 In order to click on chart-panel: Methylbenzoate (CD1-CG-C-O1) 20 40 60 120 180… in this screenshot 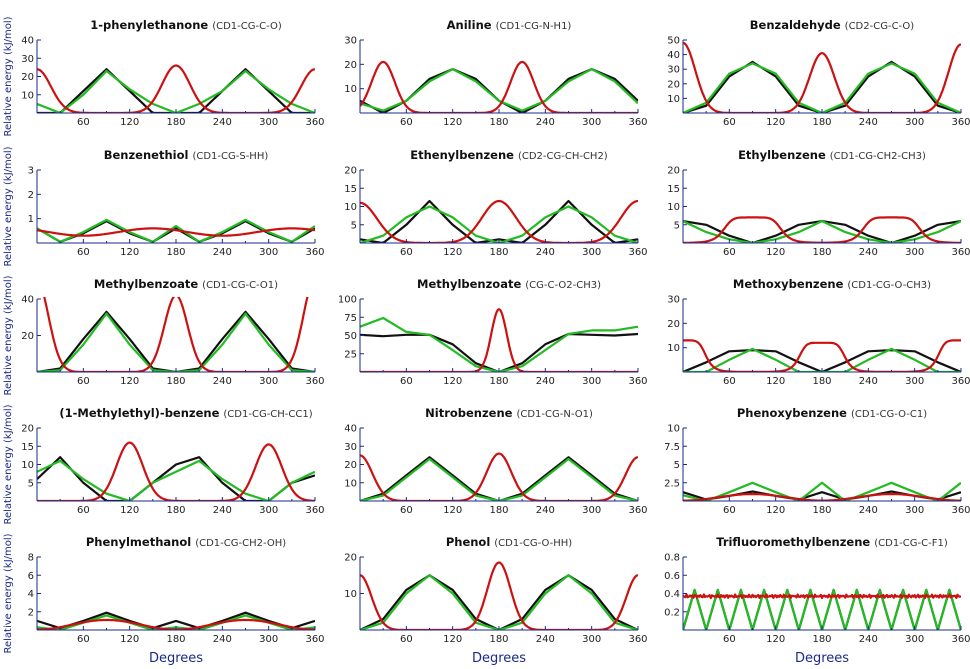, I will do `click(172, 332)`.